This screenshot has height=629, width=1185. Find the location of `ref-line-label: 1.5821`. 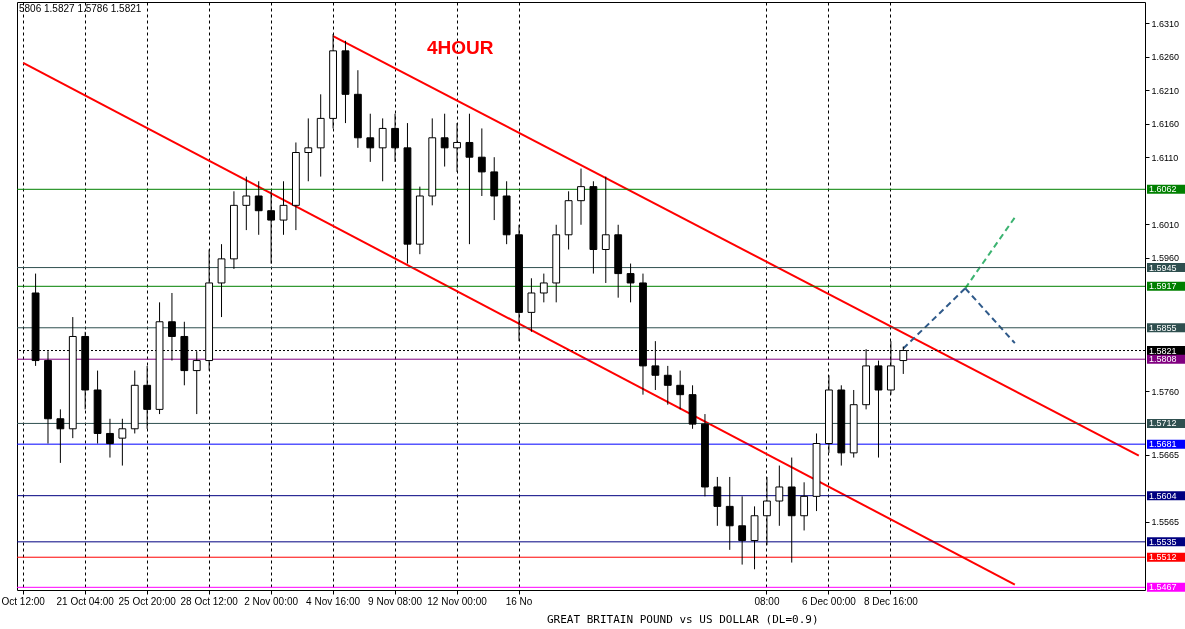

ref-line-label: 1.5821 is located at coordinates (1163, 350).